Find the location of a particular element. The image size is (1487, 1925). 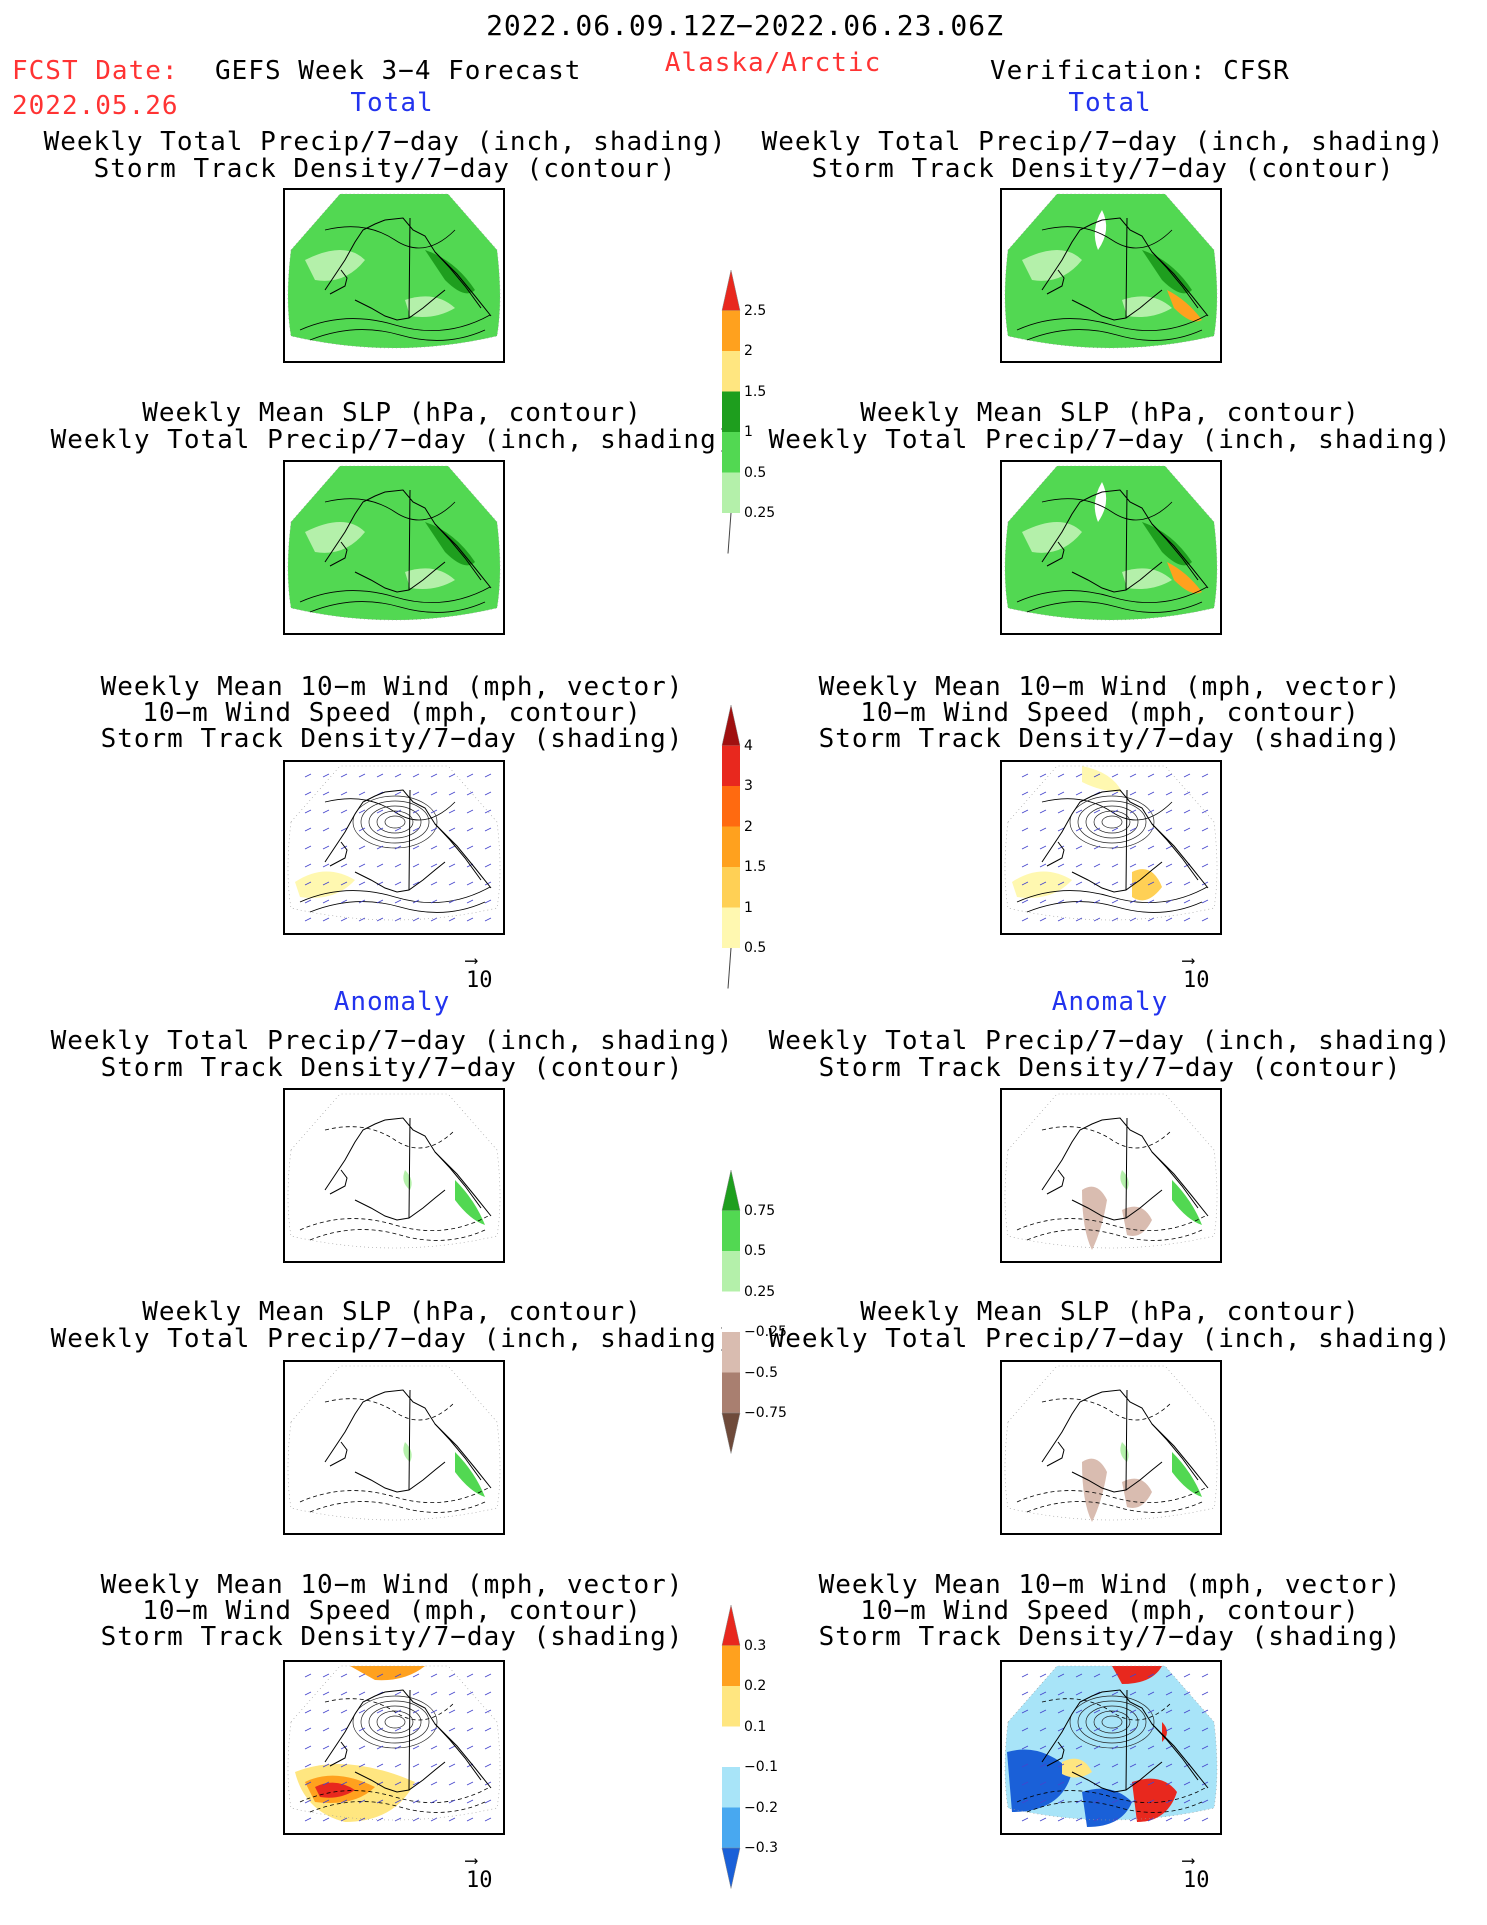

colorbar-tick-label: −0.5 is located at coordinates (761, 1372).